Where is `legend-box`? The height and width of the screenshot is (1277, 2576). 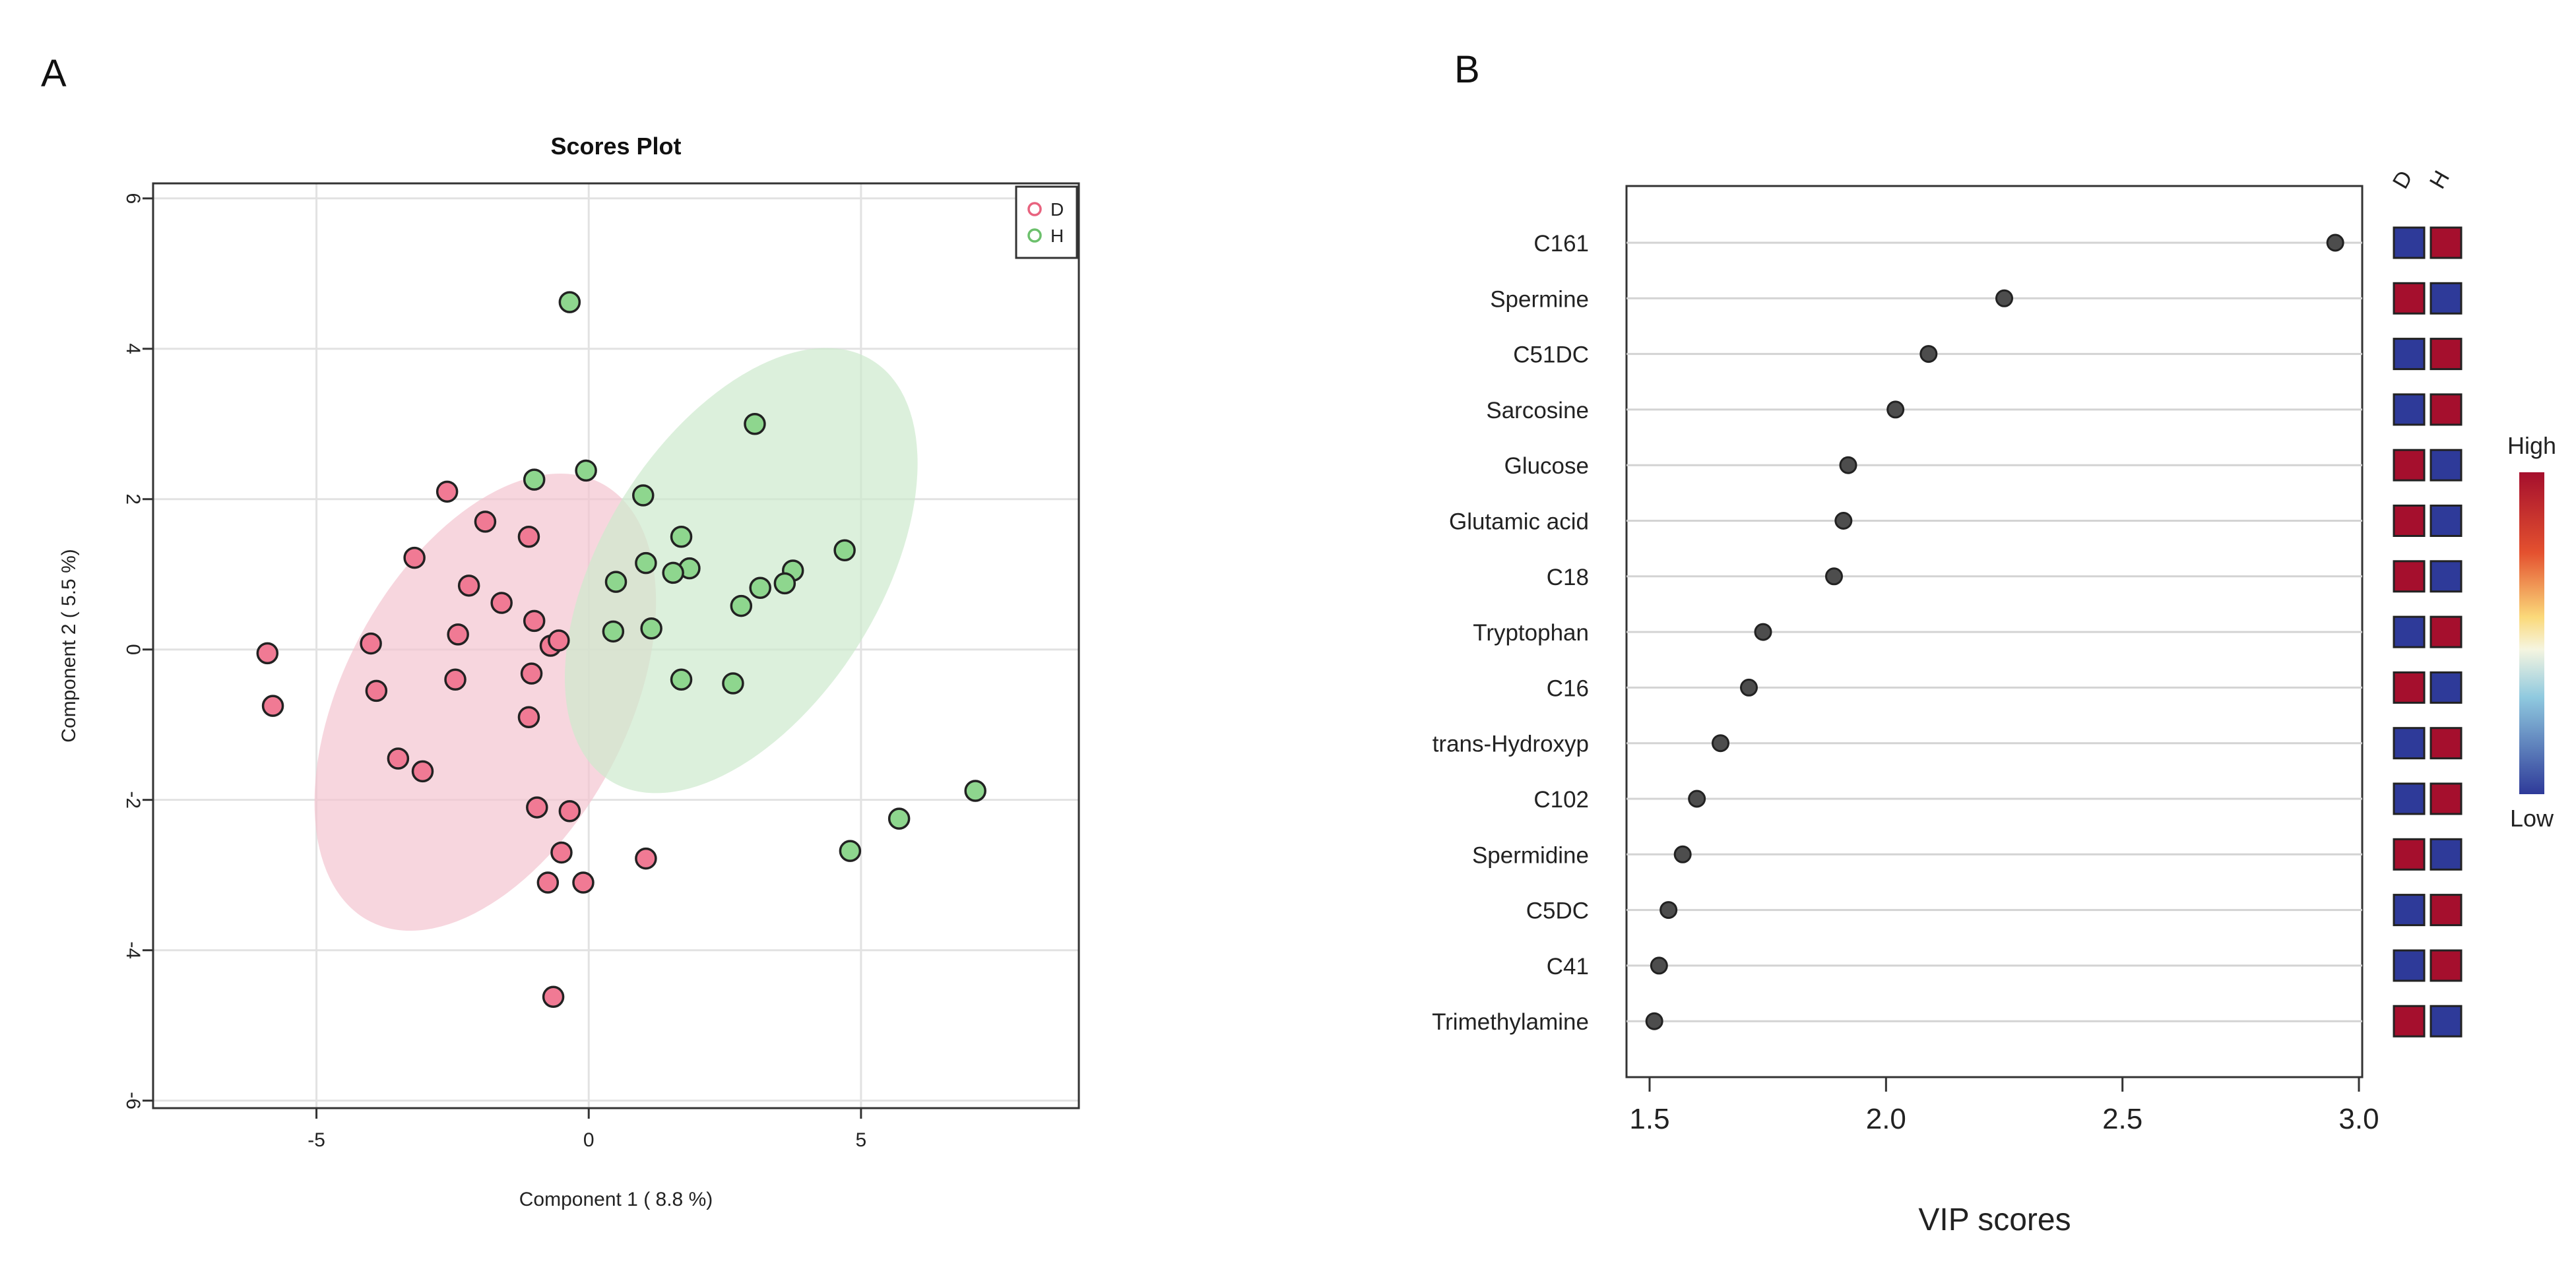 legend-box is located at coordinates (1046, 222).